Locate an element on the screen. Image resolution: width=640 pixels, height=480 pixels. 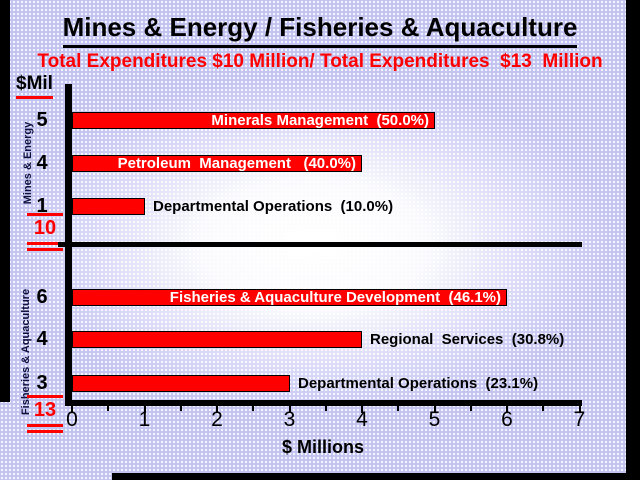
x-axis-tick-label: 1 is located at coordinates (144, 419).